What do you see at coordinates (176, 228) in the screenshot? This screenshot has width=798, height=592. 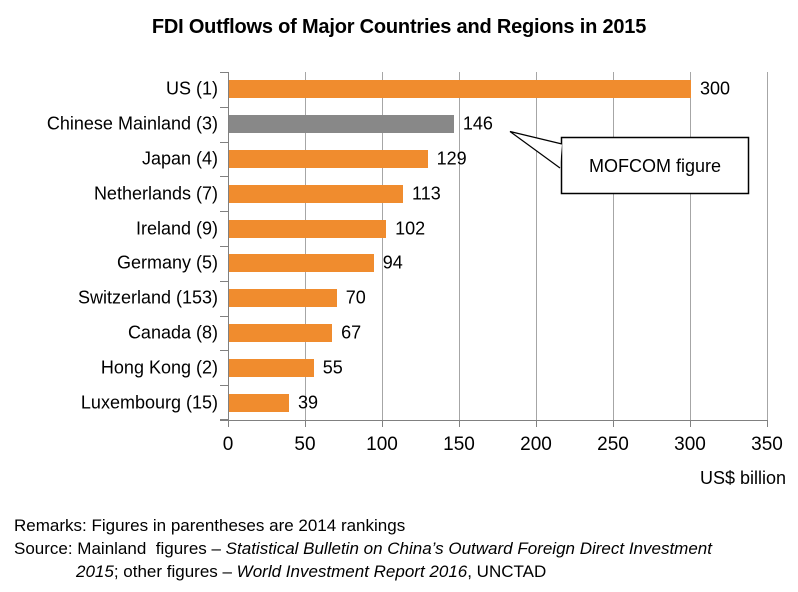 I see `category-label: Ireland (9)` at bounding box center [176, 228].